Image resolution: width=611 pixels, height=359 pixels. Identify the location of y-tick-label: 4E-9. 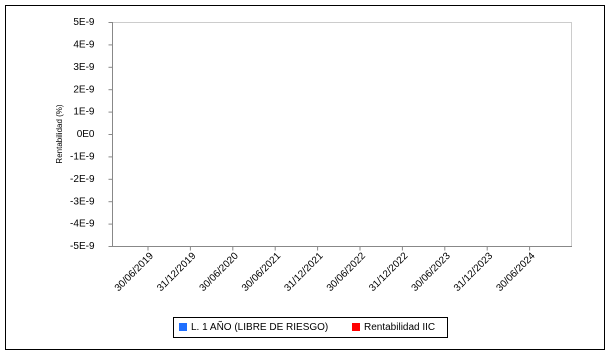
(84, 45).